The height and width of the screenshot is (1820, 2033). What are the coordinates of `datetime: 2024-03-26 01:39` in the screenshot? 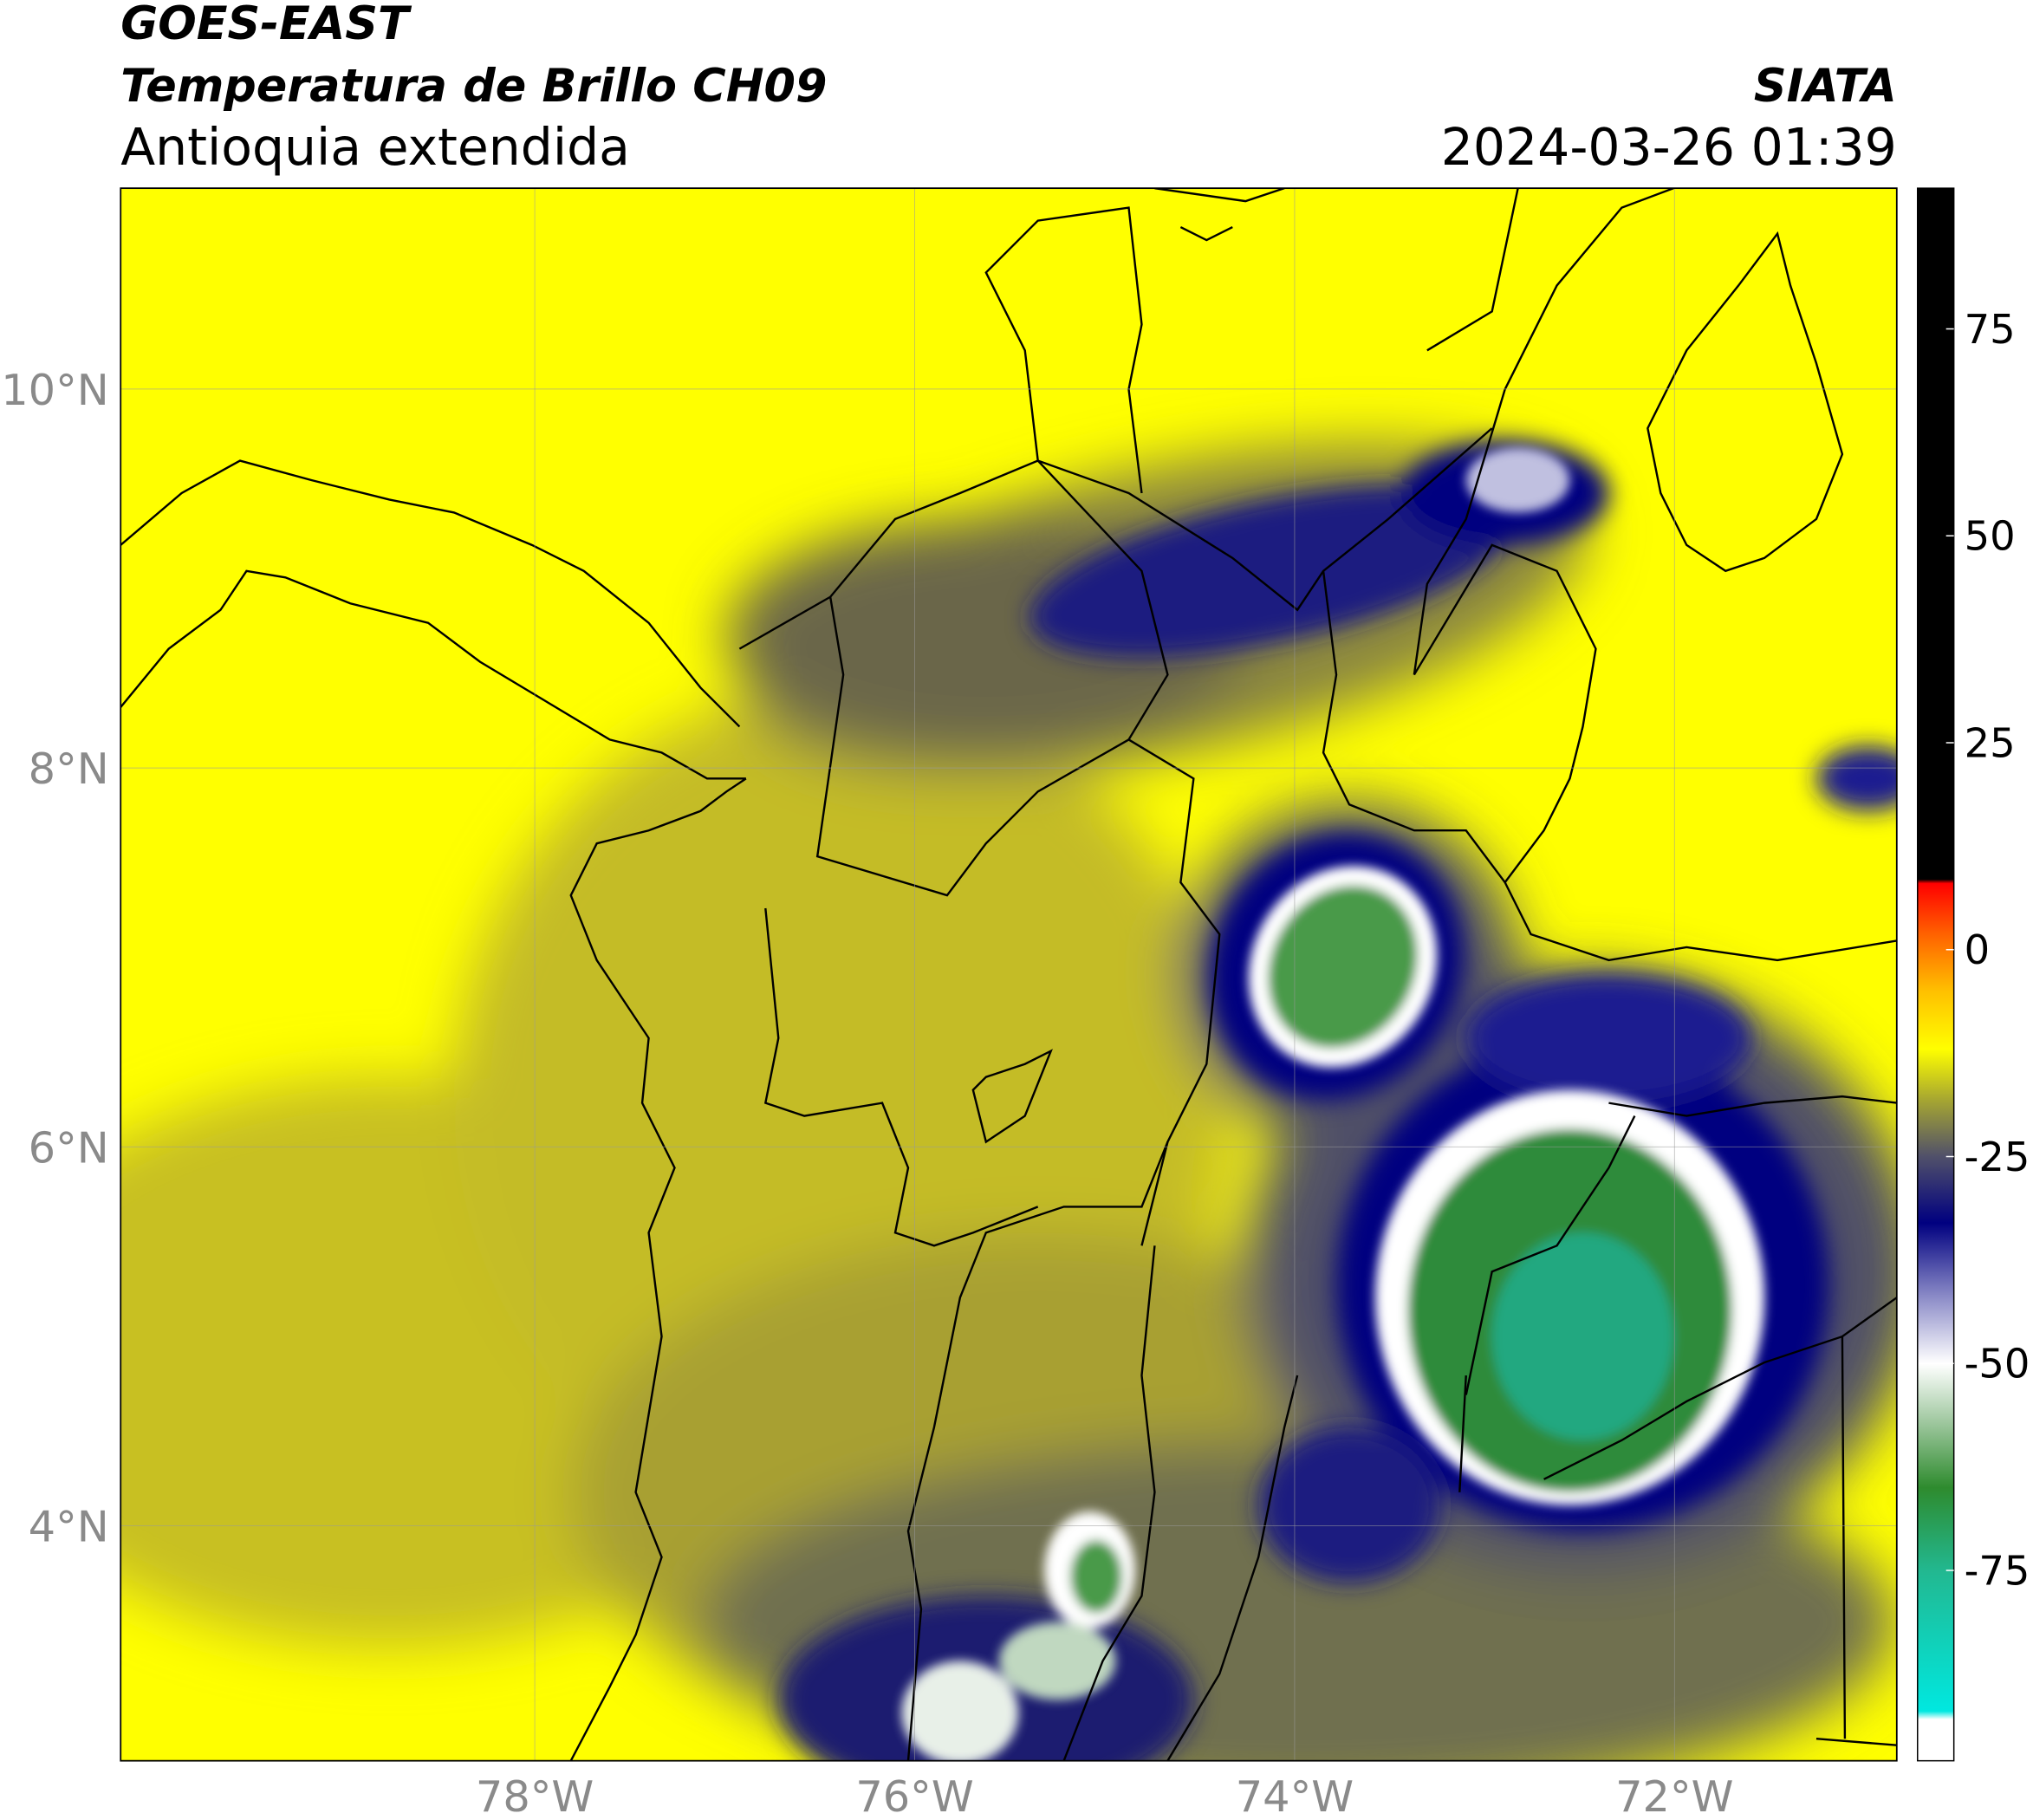 It's located at (1669, 147).